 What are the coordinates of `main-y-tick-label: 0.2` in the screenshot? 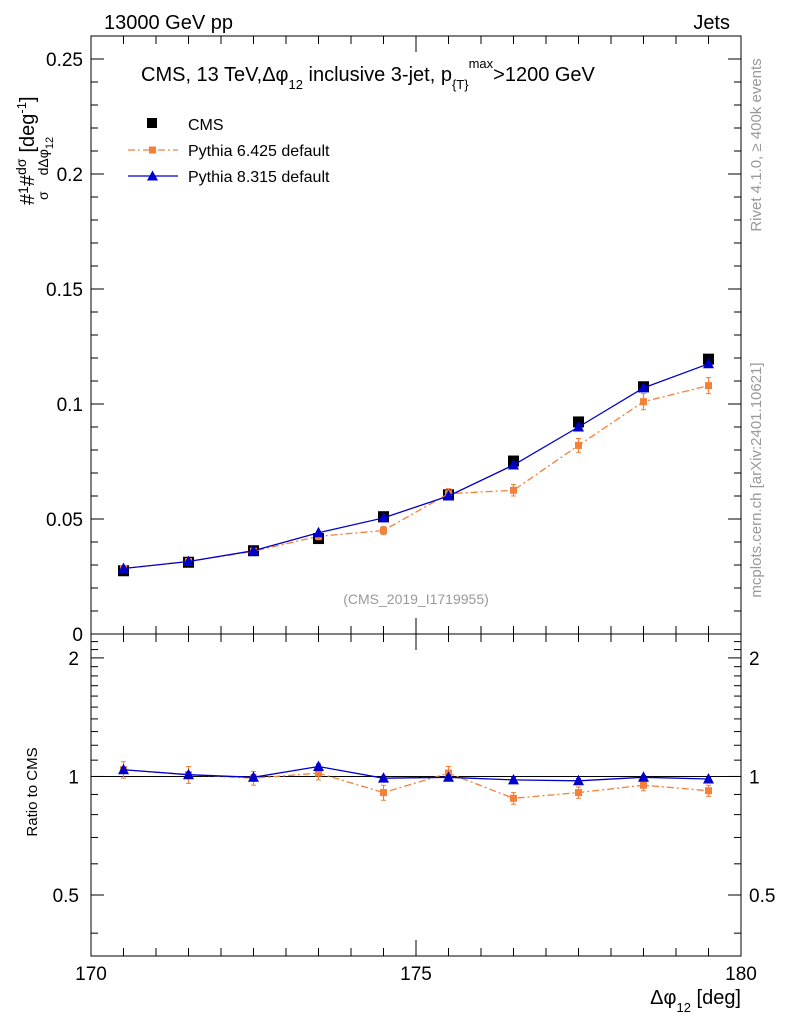 It's located at (70, 175).